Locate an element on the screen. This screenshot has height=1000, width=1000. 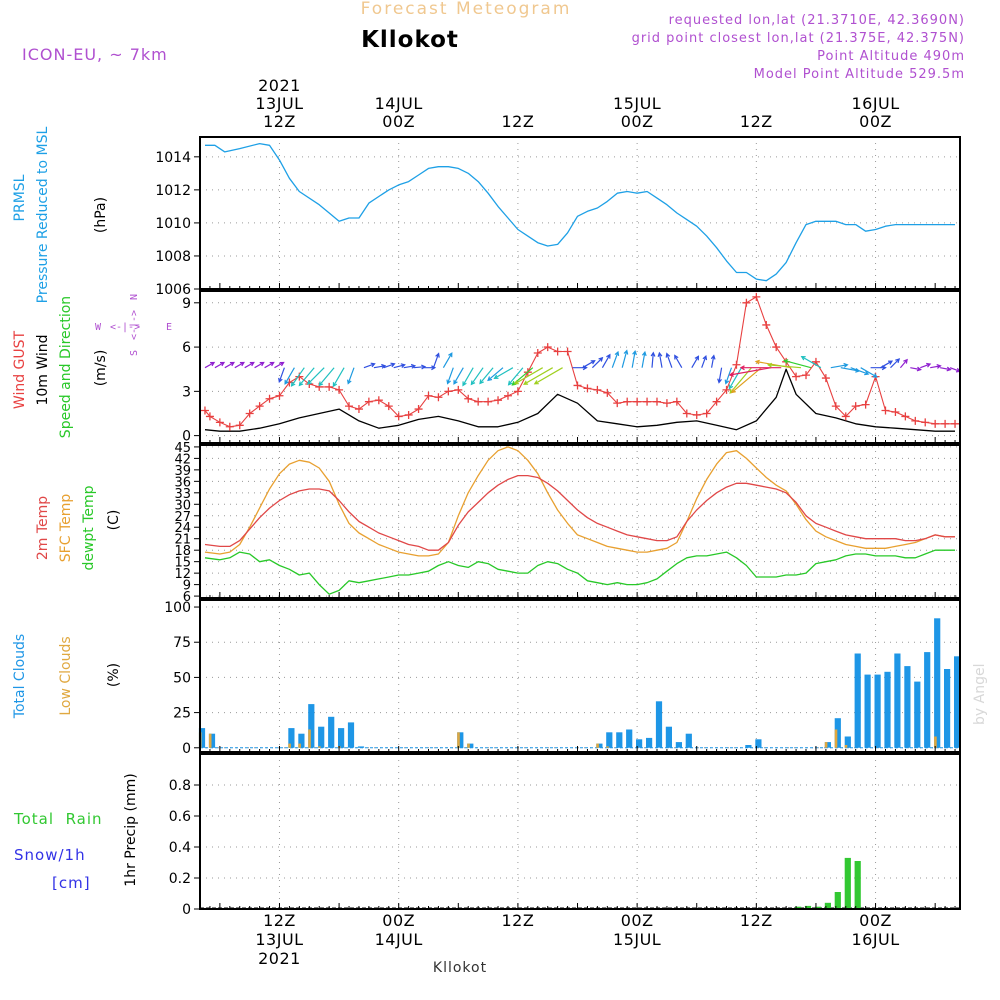
clouds-ytick-label: 100 is located at coordinates (177, 608).